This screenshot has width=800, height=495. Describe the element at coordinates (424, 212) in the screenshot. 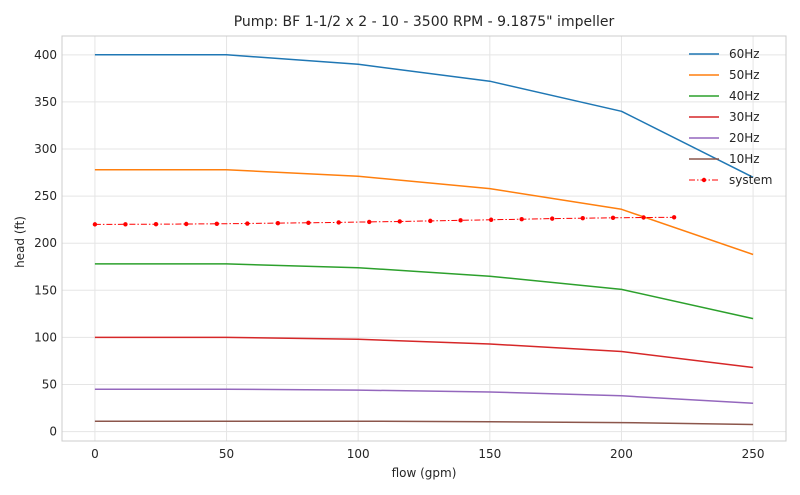

I see `series-line-50hz` at that location.